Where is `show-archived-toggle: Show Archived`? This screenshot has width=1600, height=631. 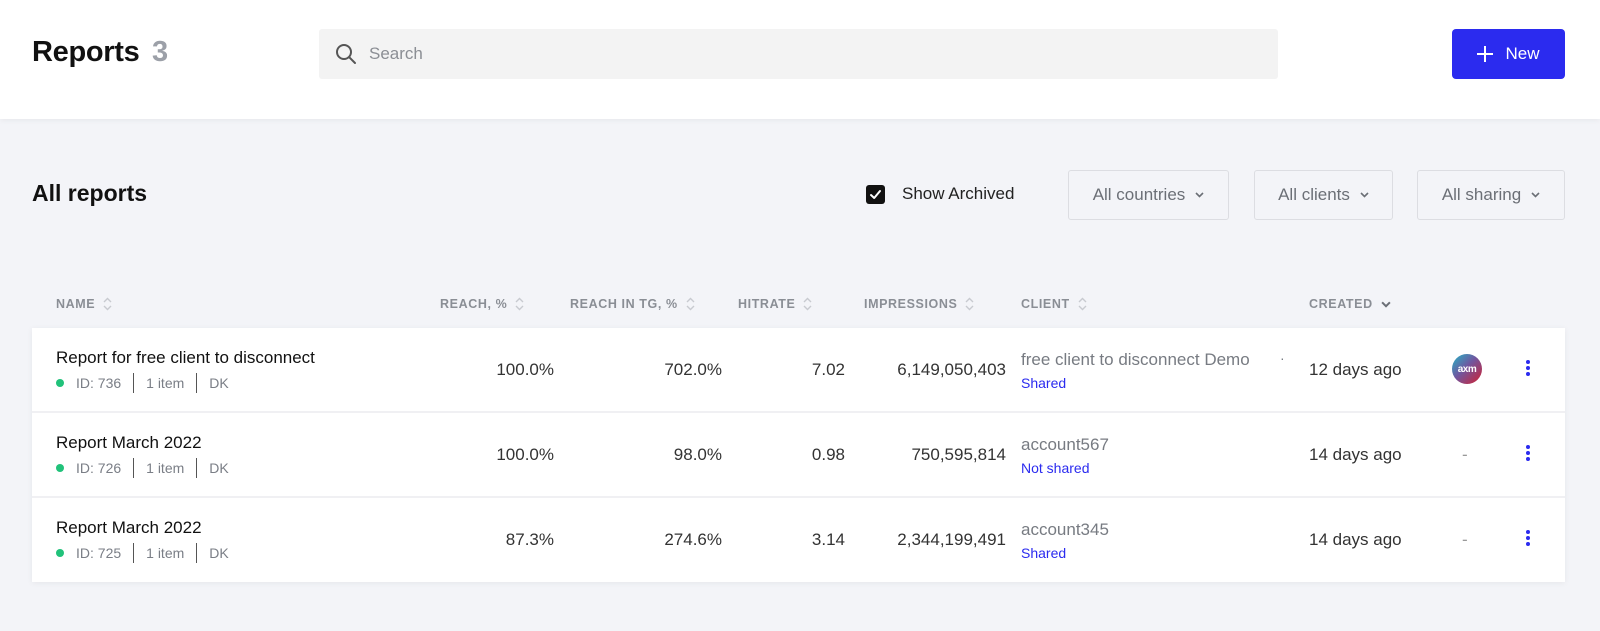 show-archived-toggle: Show Archived is located at coordinates (940, 194).